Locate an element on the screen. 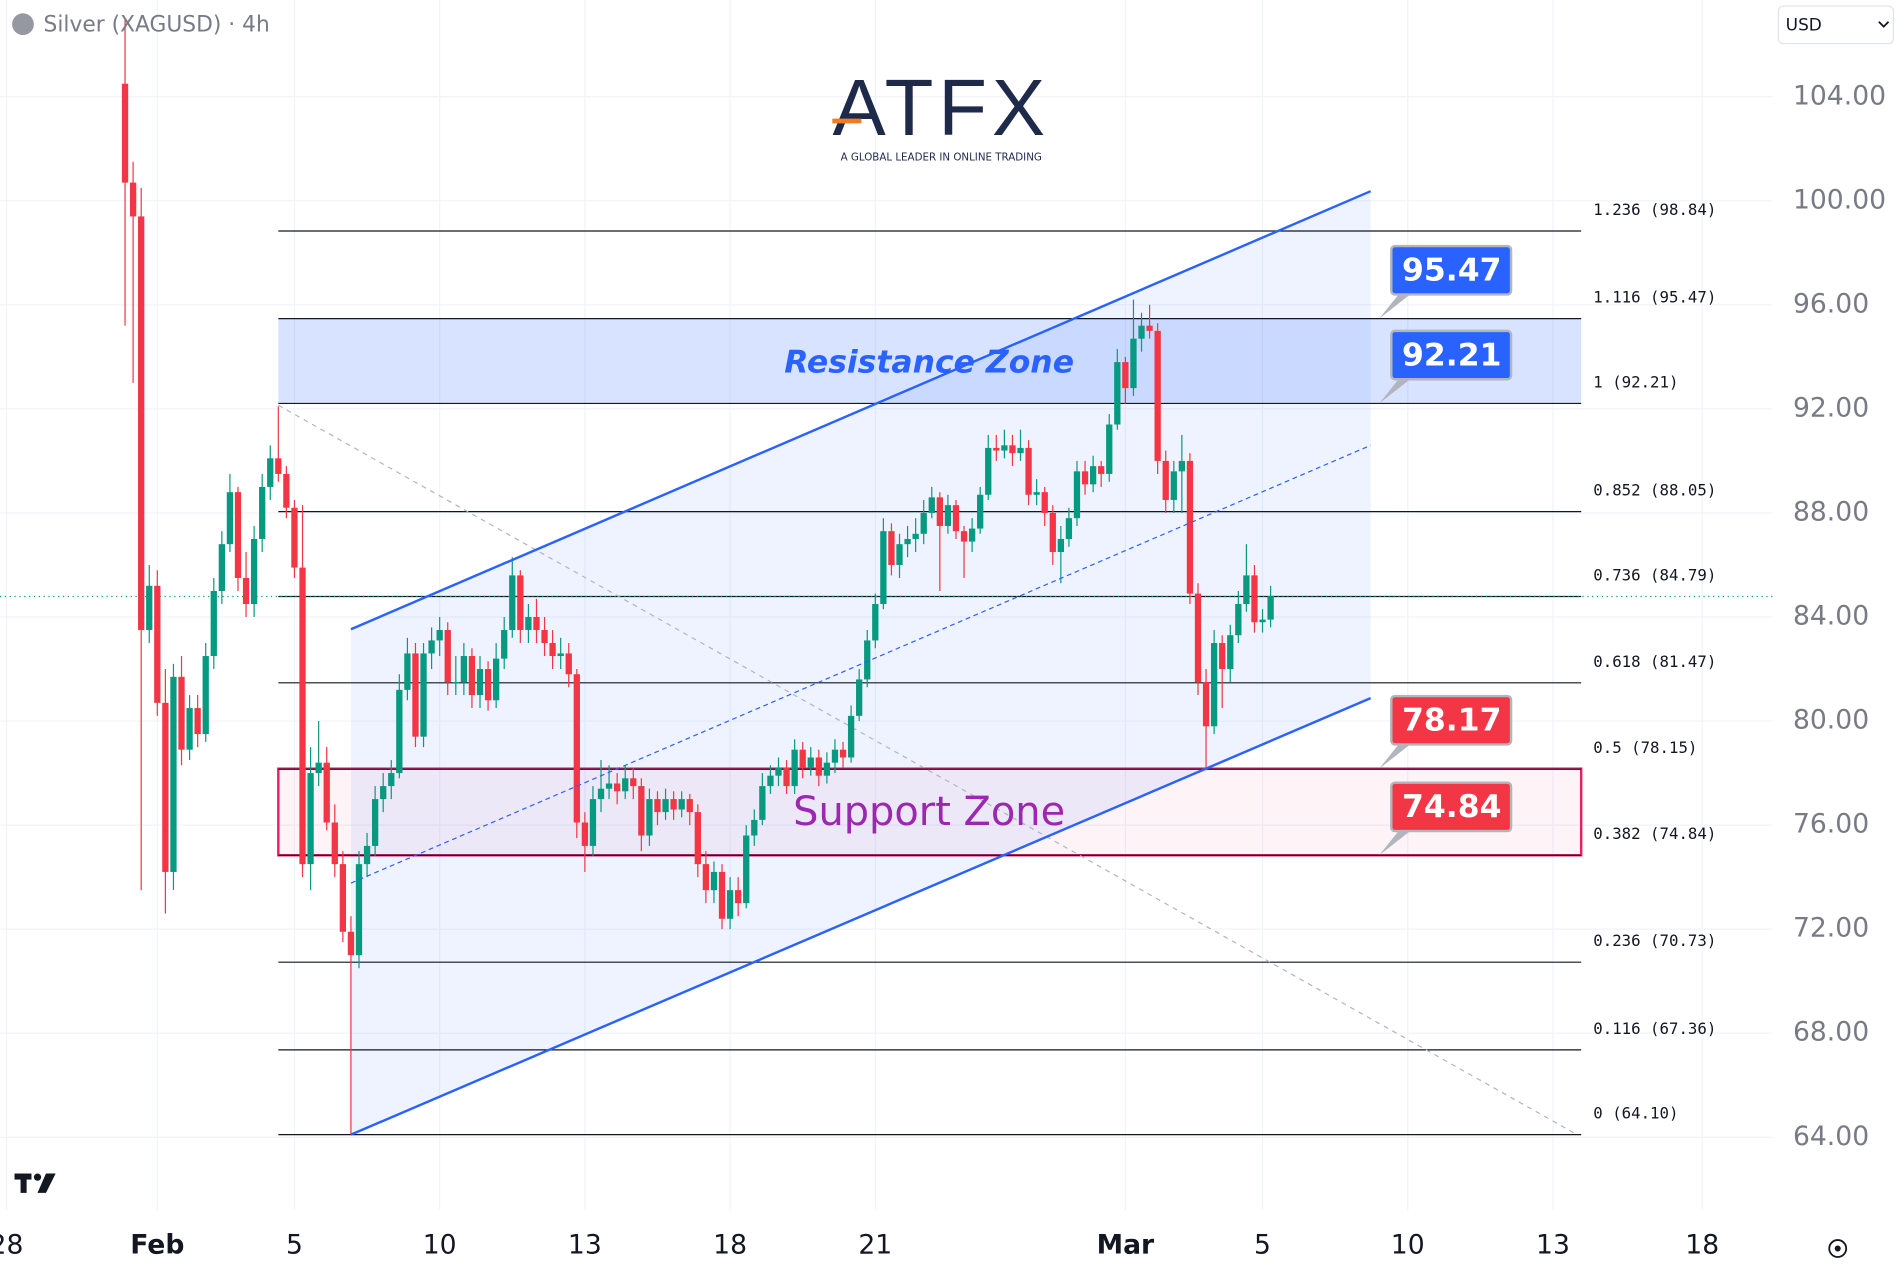  currency-box is located at coordinates (1835, 25).